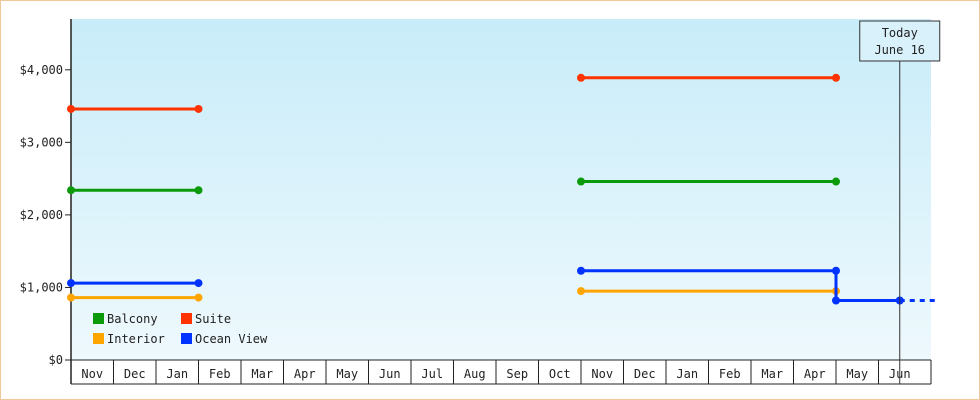  Describe the element at coordinates (900, 33) in the screenshot. I see `today-label: Today` at that location.